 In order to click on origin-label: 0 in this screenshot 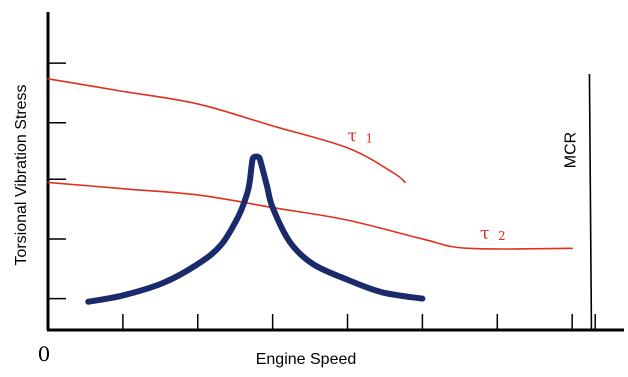, I will do `click(44, 354)`.